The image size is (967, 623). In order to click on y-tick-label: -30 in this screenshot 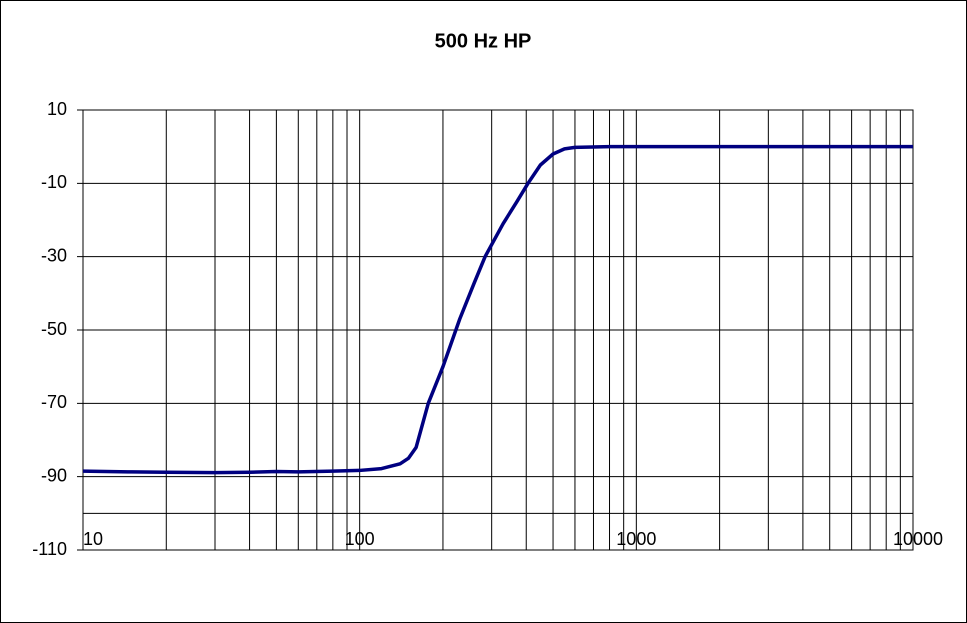, I will do `click(54, 255)`.